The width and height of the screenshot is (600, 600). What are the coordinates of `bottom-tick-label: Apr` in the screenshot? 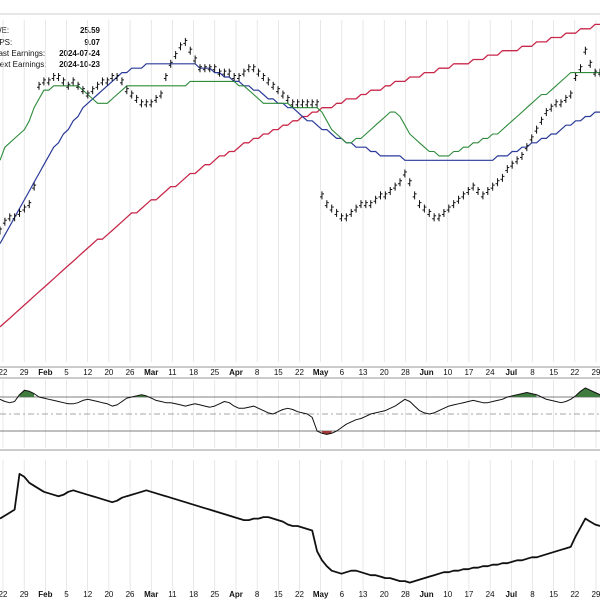 It's located at (236, 594).